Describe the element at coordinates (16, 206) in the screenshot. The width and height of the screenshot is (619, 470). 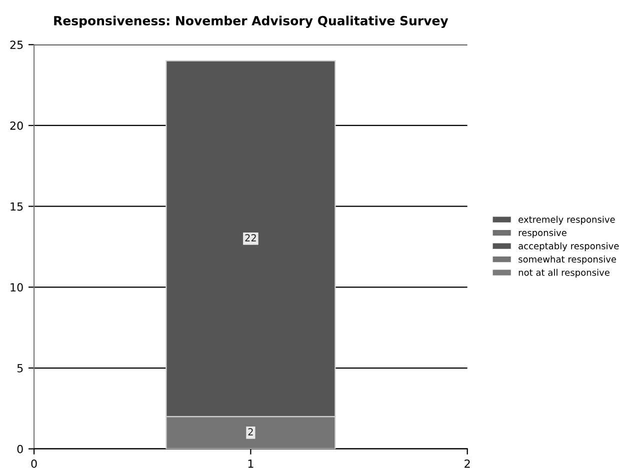
I see `y-tick-label: 15` at that location.